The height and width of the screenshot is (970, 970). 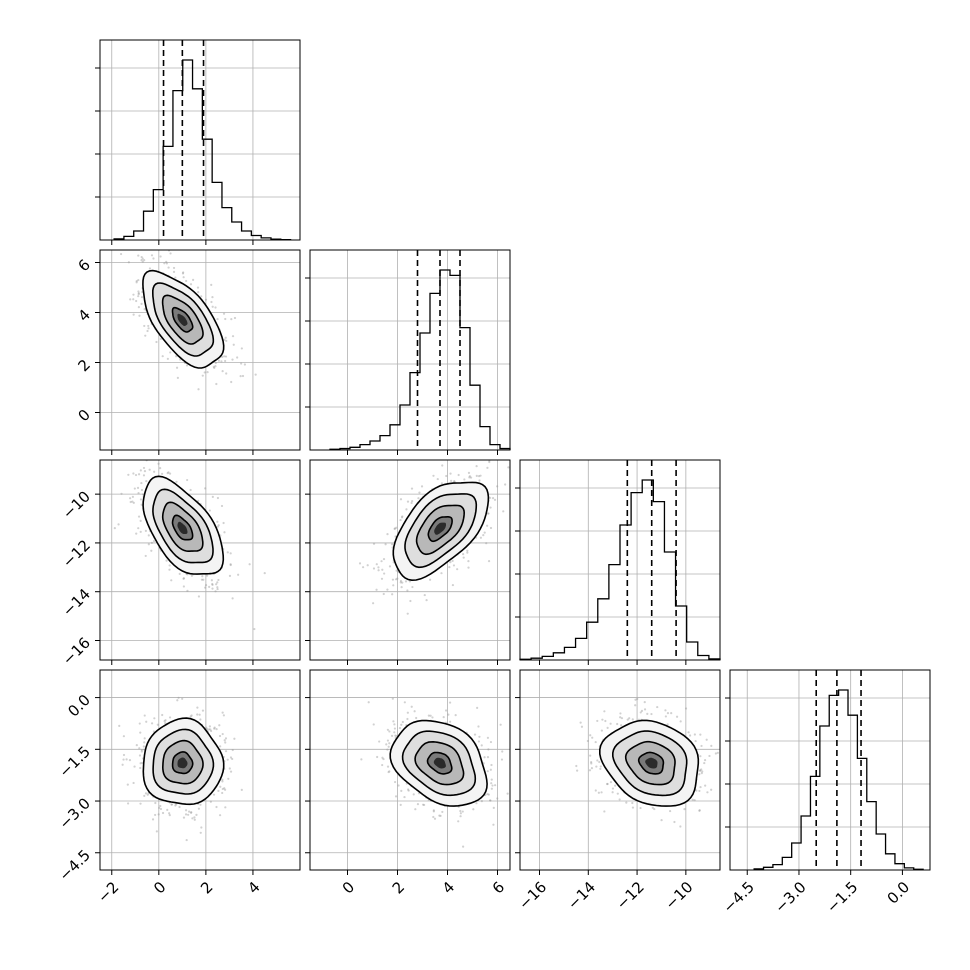 I want to click on x-tick-label: −16, so click(x=532, y=895).